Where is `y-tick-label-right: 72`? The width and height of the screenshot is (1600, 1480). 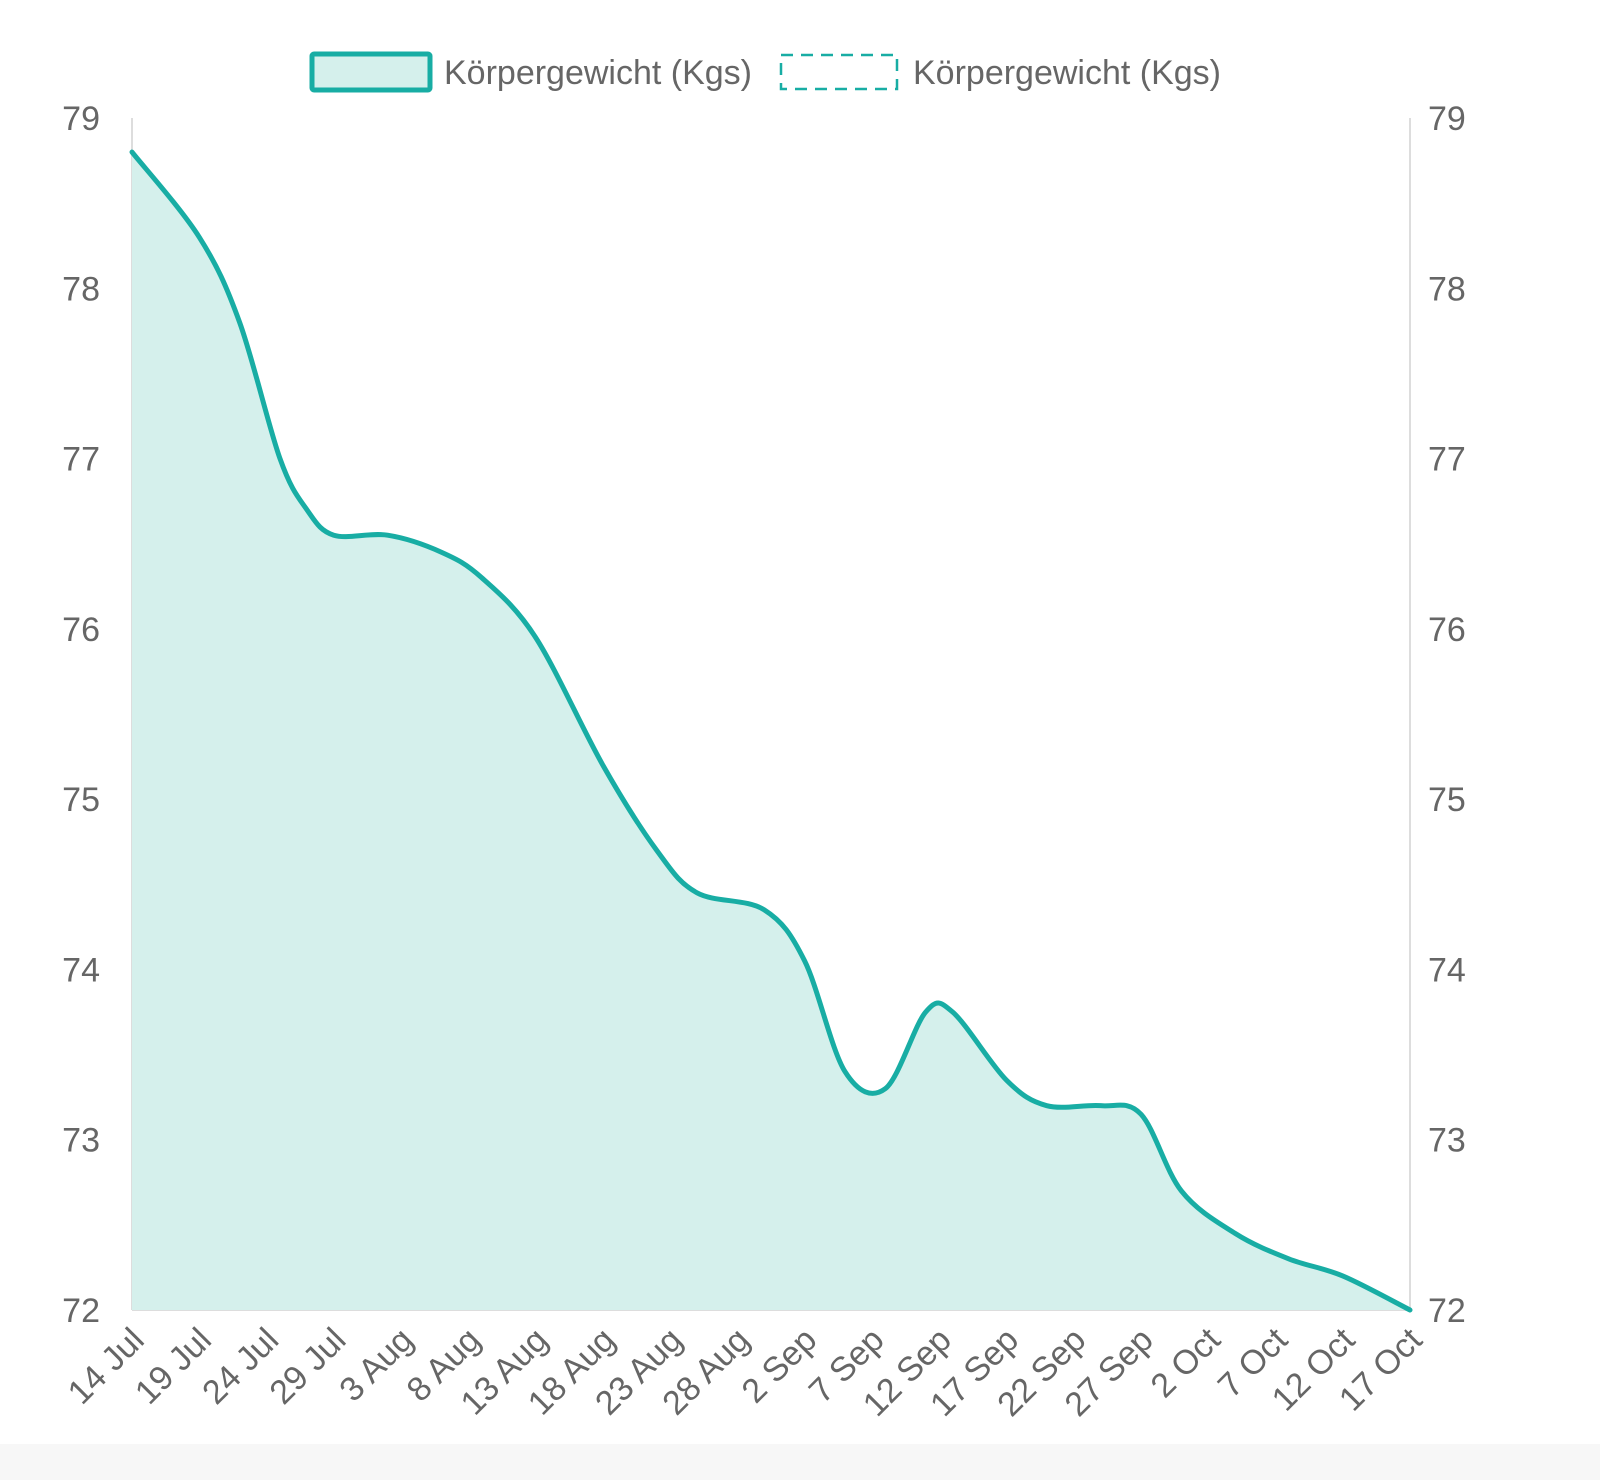
y-tick-label-right: 72 is located at coordinates (1447, 1311).